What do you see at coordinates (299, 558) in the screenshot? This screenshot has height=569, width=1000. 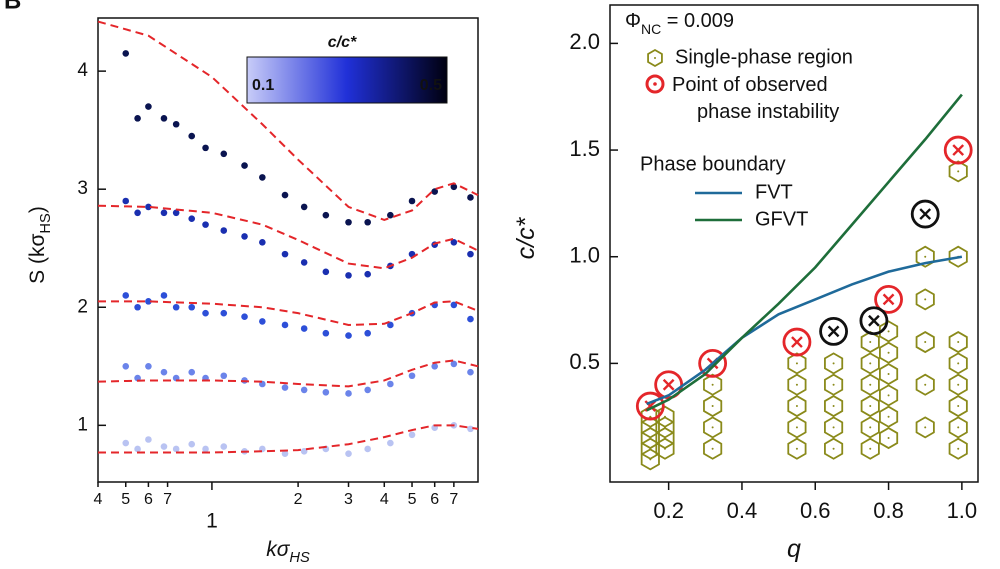 I see `subscript: HS` at bounding box center [299, 558].